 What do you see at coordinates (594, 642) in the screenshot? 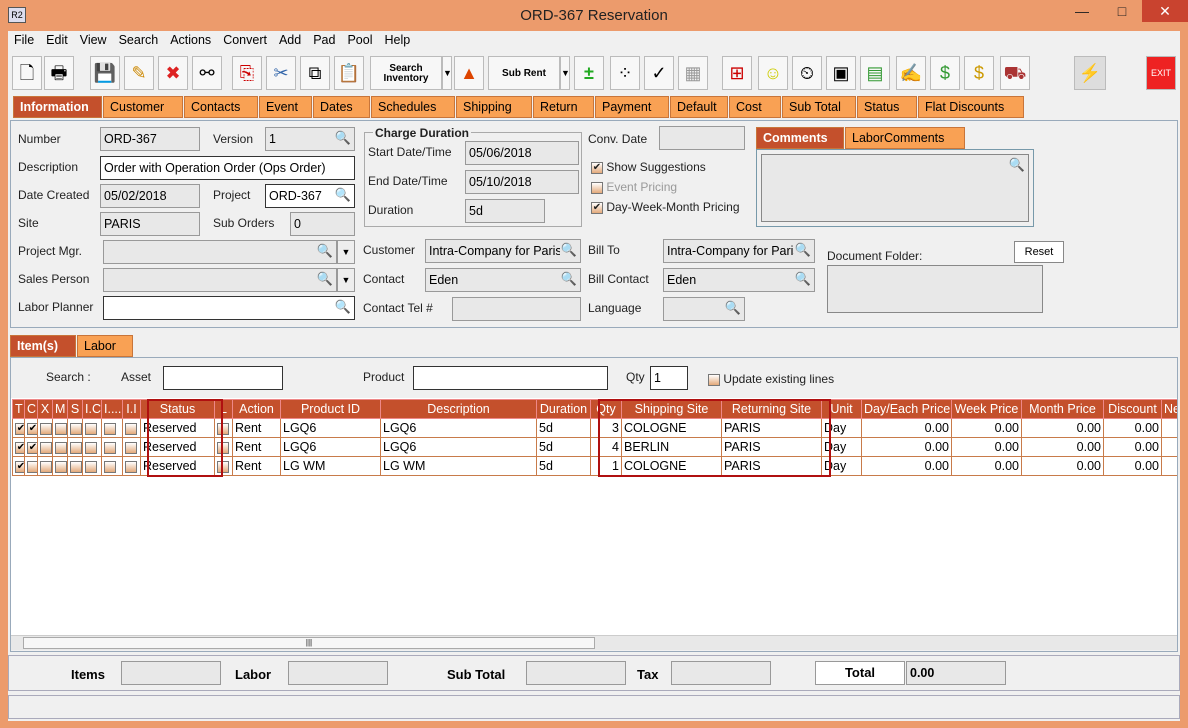
I see `horizontal-scrollbar: |||` at bounding box center [594, 642].